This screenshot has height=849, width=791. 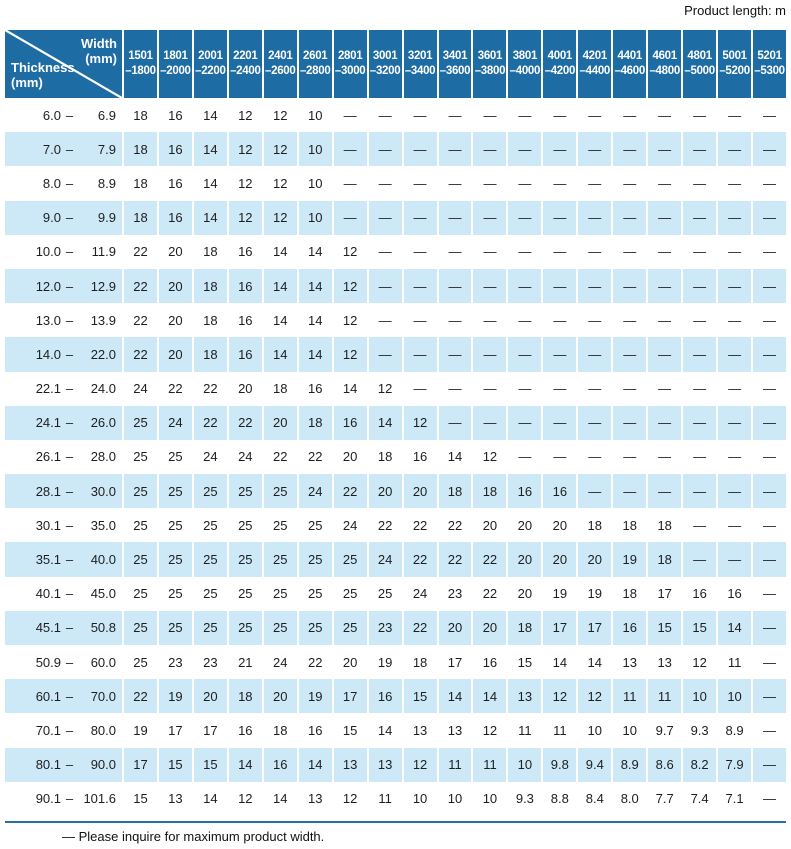 I want to click on thickness-row-label: 12.0–12.9, so click(x=63, y=286).